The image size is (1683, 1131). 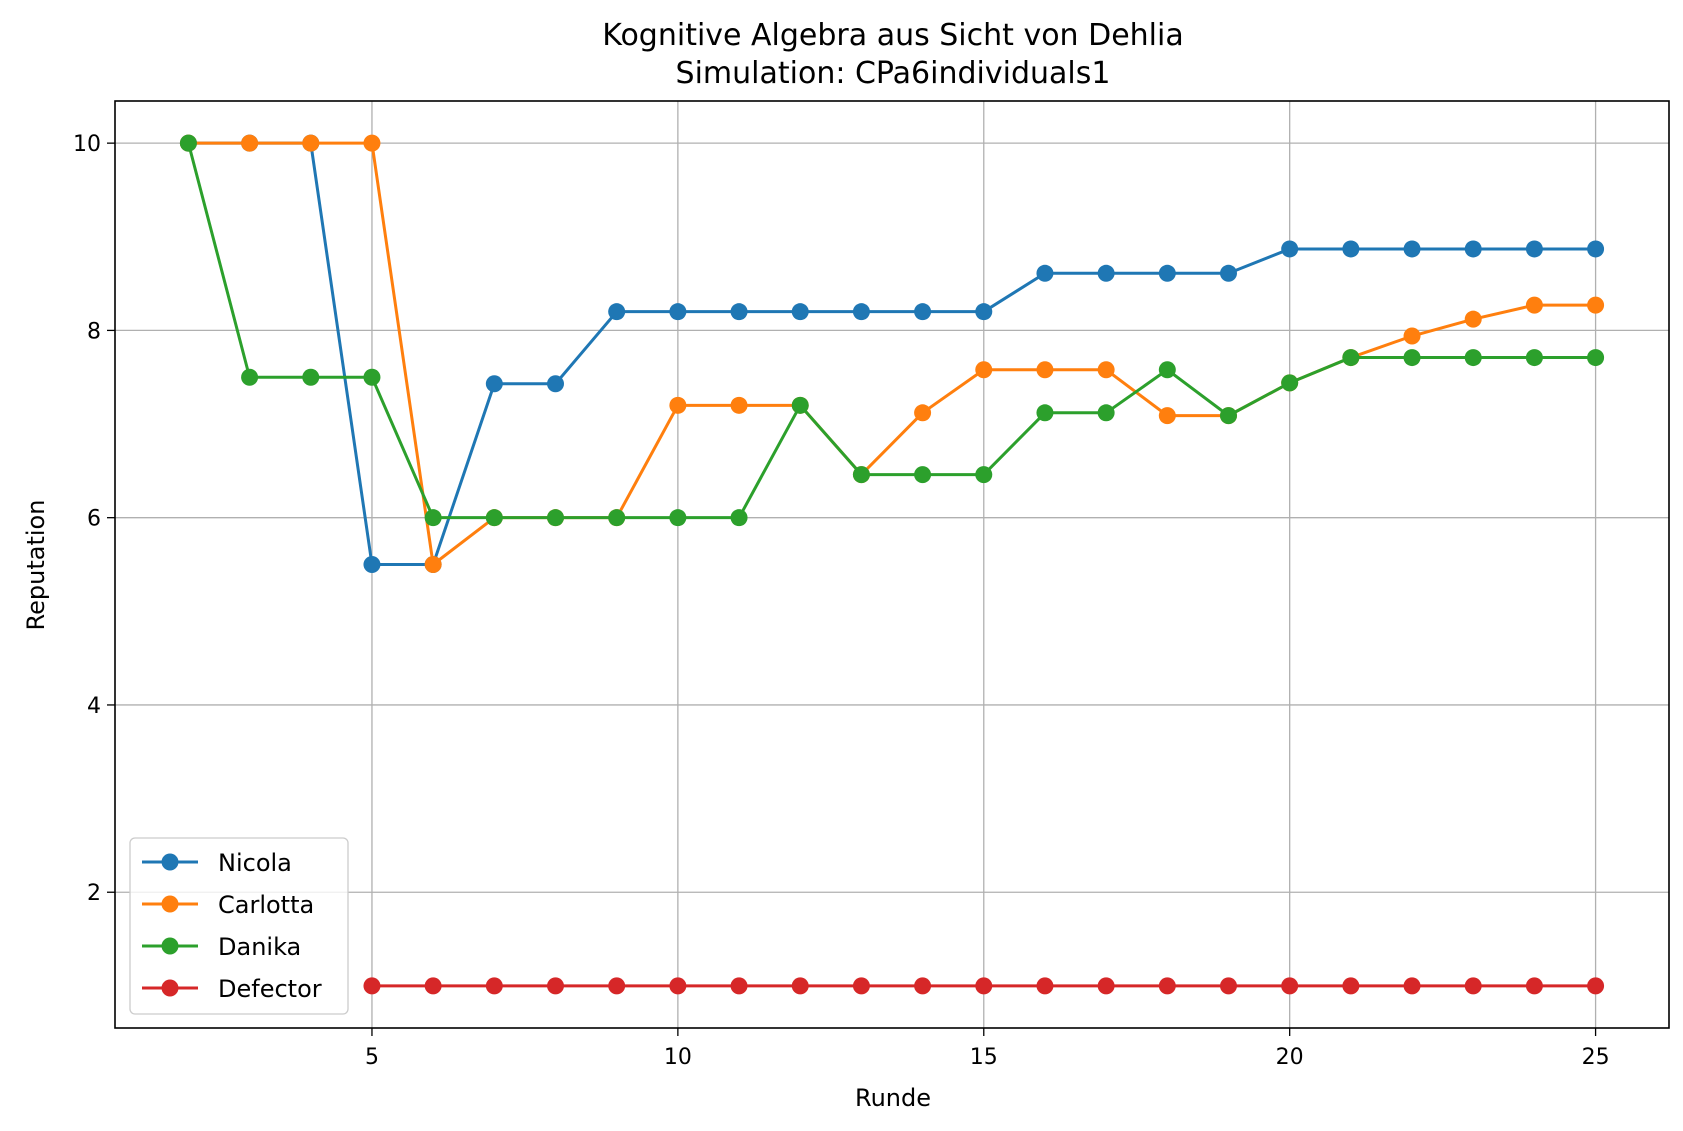 I want to click on chart-subtitle: Simulation: CPa6individuals1, so click(x=893, y=73).